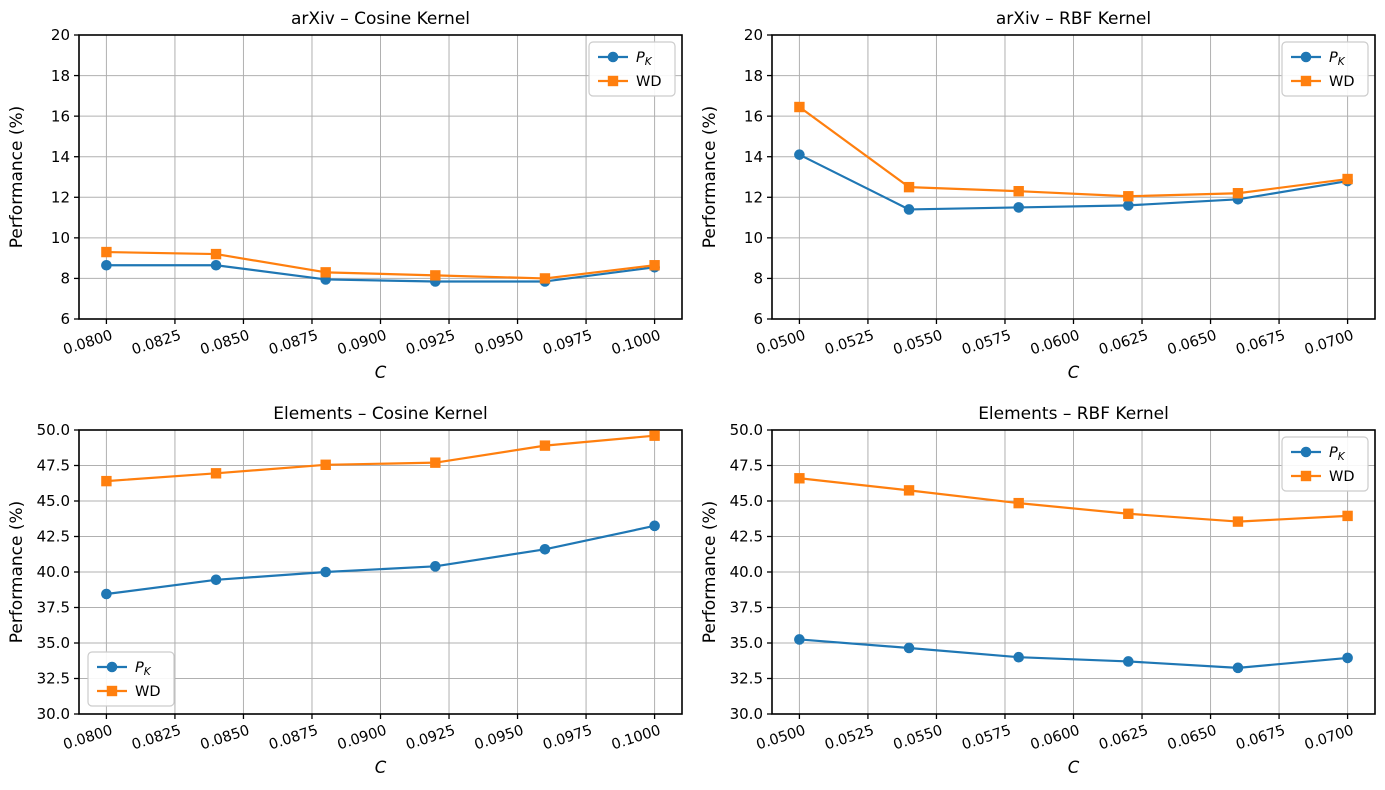  What do you see at coordinates (380, 414) in the screenshot?
I see `chart-title: Elements – Cosine Kernel` at bounding box center [380, 414].